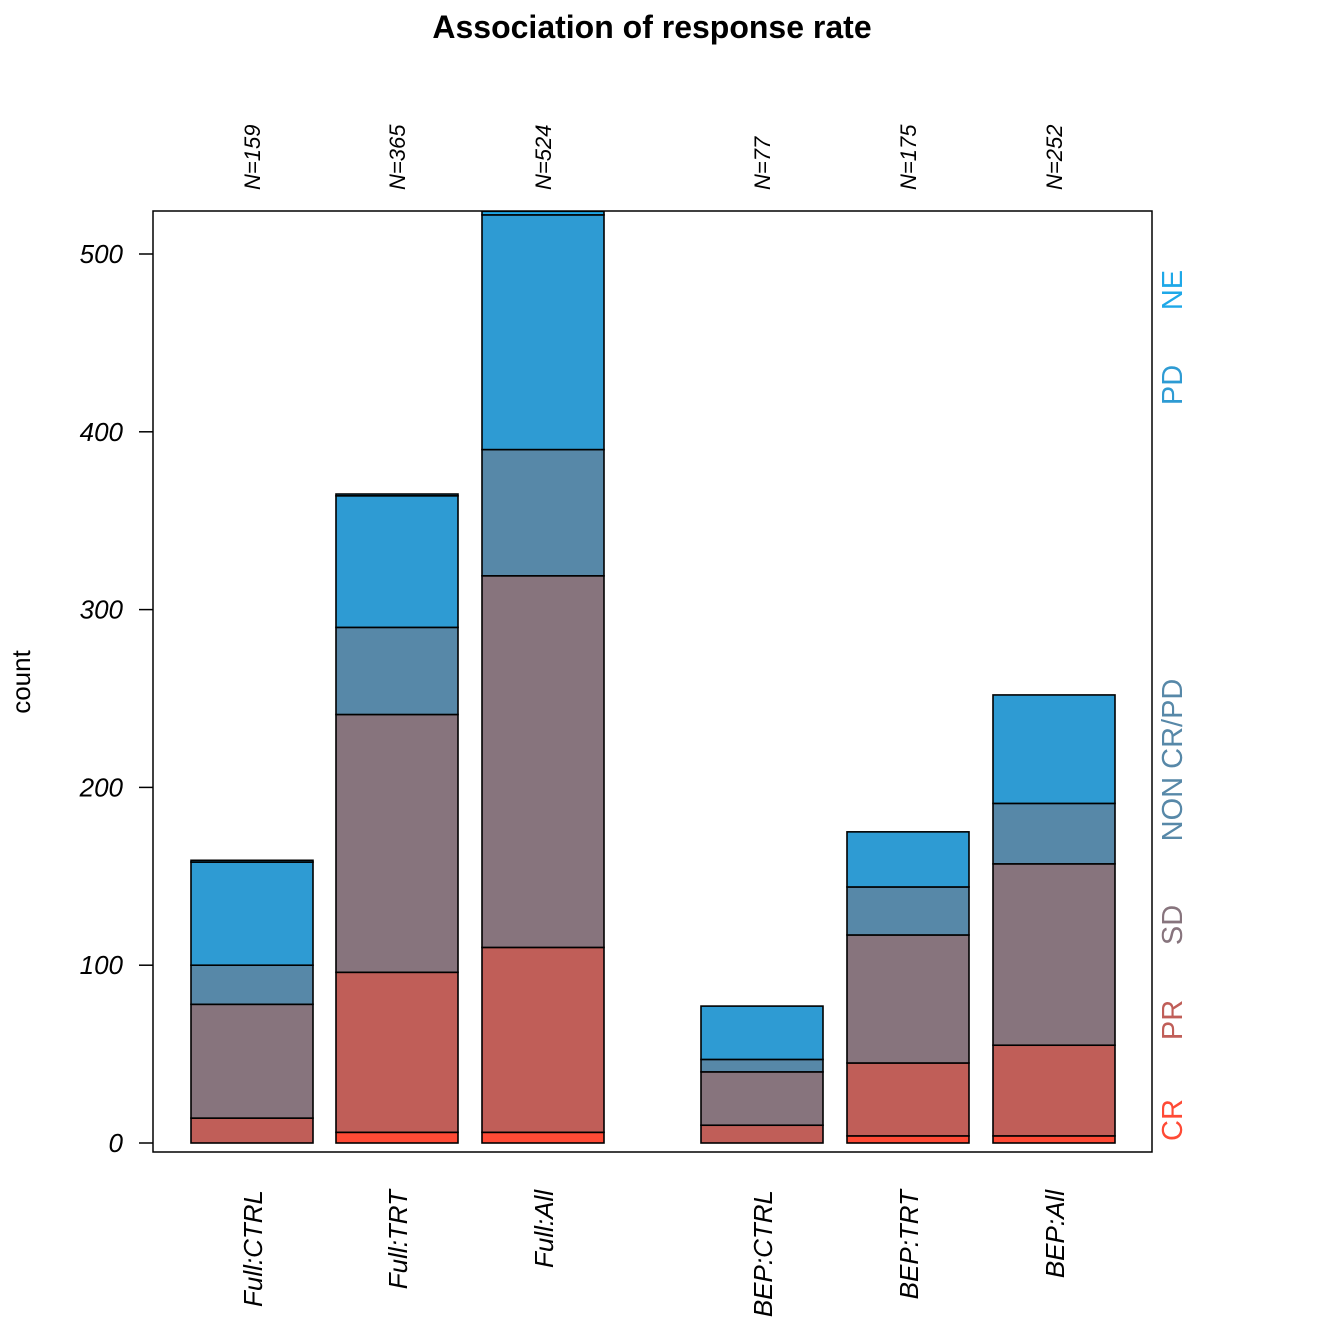  What do you see at coordinates (101, 787) in the screenshot?
I see `y-tick-label-200: 200` at bounding box center [101, 787].